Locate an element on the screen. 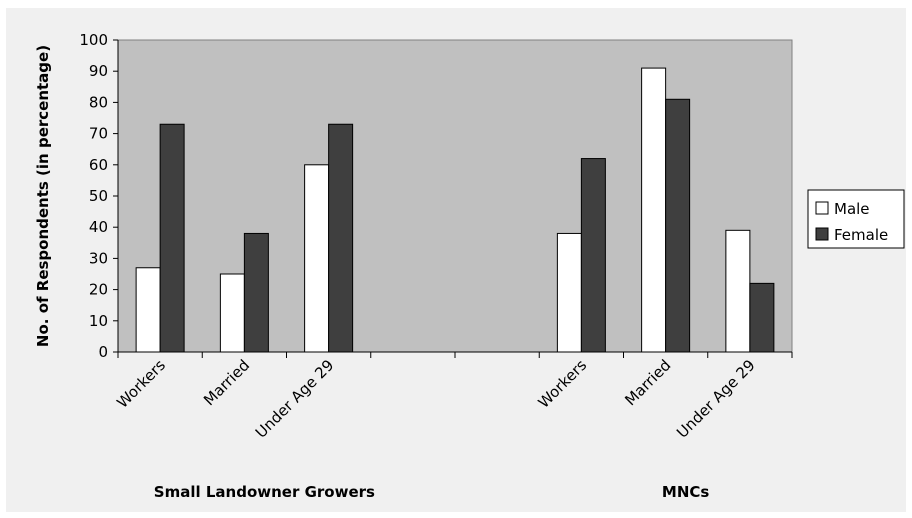 This screenshot has height=518, width=912. y-axis-title: No. of Respondents (in percentage) is located at coordinates (43, 196).